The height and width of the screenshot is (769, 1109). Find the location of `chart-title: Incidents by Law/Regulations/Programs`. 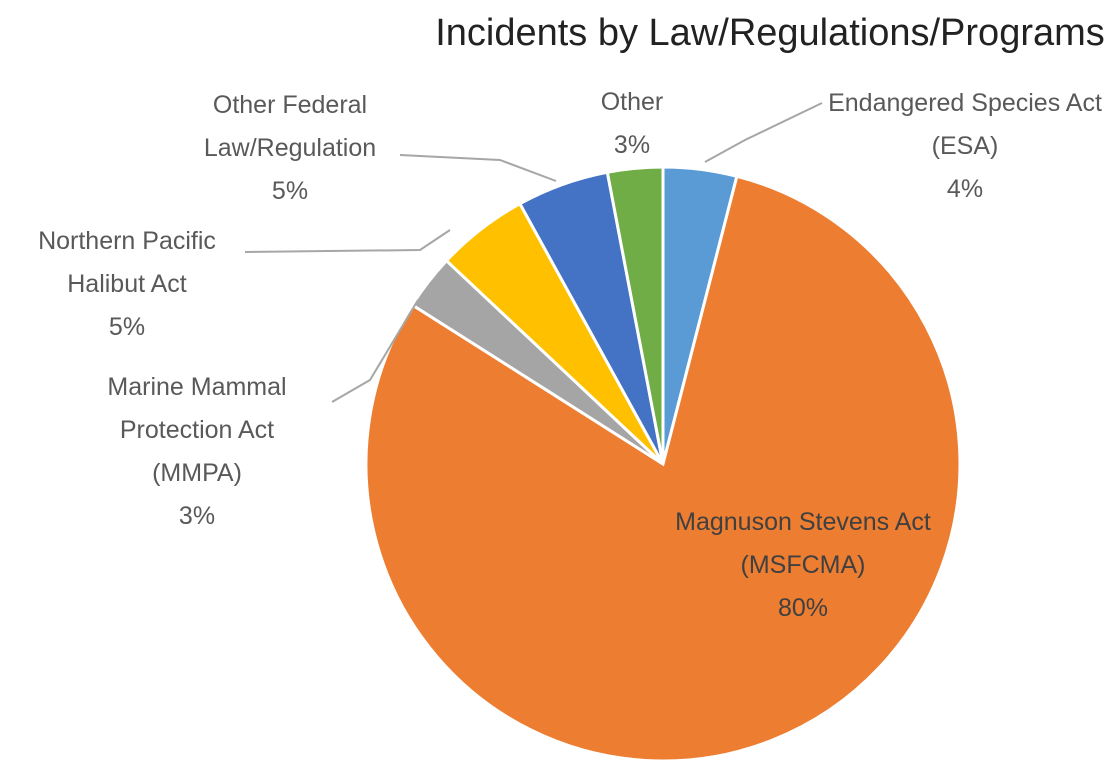

chart-title: Incidents by Law/Regulations/Programs is located at coordinates (770, 33).